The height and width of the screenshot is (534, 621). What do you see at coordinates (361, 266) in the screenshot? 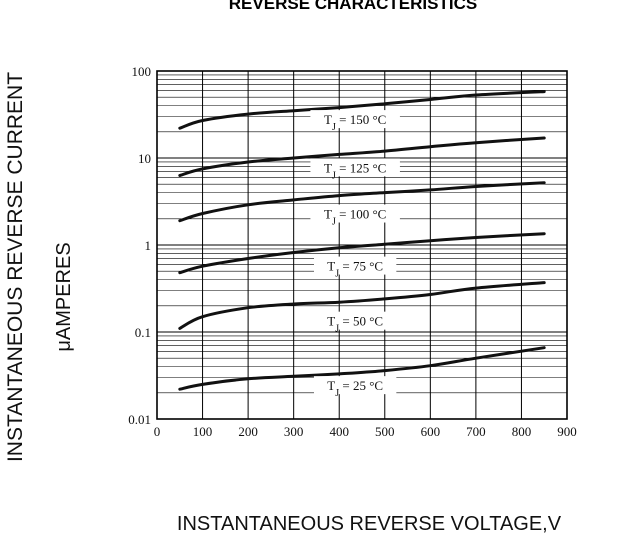
I see `curve-label-suffix: = 75 °C` at bounding box center [361, 266].